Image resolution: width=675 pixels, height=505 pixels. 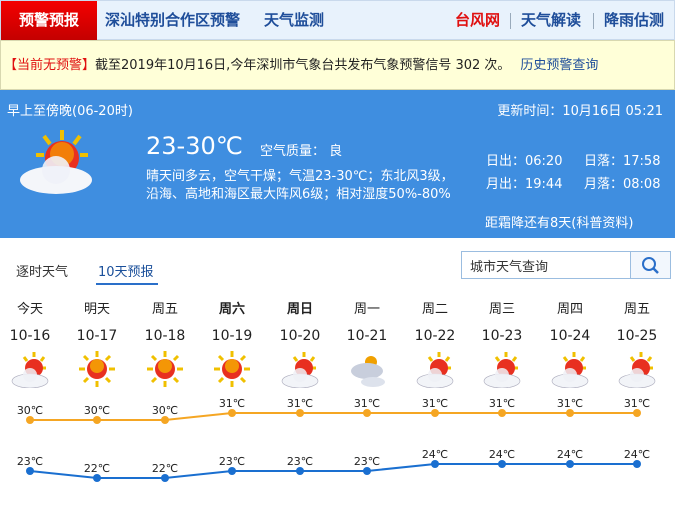 What do you see at coordinates (546, 265) in the screenshot?
I see `city-search-input` at bounding box center [546, 265].